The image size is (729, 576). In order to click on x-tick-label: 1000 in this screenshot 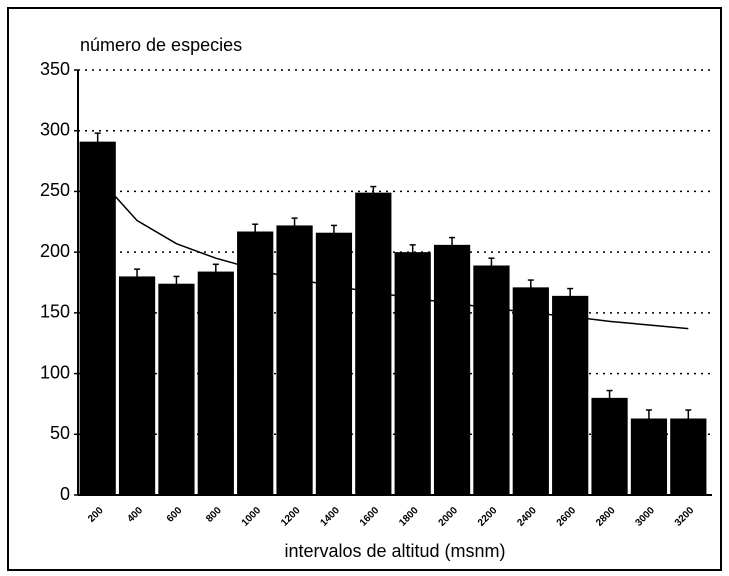, I will do `click(252, 517)`.